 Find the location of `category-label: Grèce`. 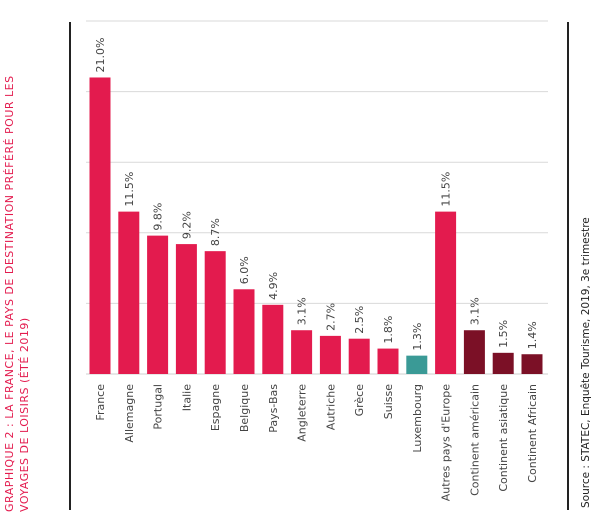

category-label: Grèce is located at coordinates (359, 400).